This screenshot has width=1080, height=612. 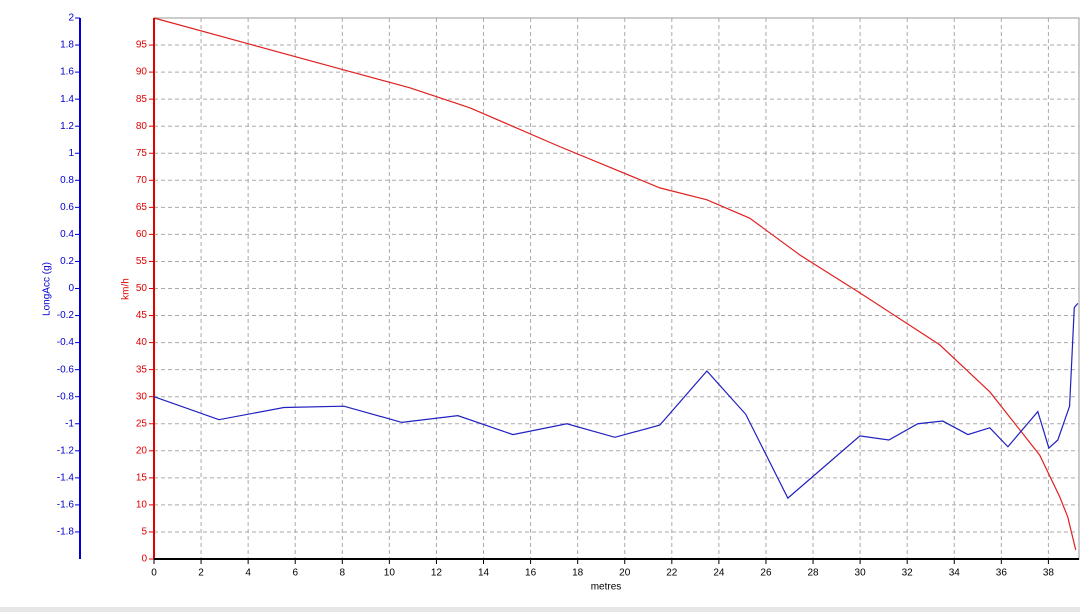 I want to click on y2-tick-label: 0.2, so click(x=67, y=261).